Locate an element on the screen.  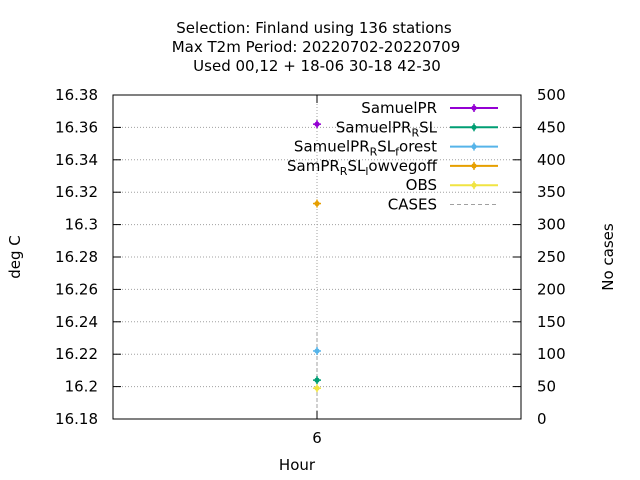
legend-entry-2: SamuelPRRSL is located at coordinates (417, 128).